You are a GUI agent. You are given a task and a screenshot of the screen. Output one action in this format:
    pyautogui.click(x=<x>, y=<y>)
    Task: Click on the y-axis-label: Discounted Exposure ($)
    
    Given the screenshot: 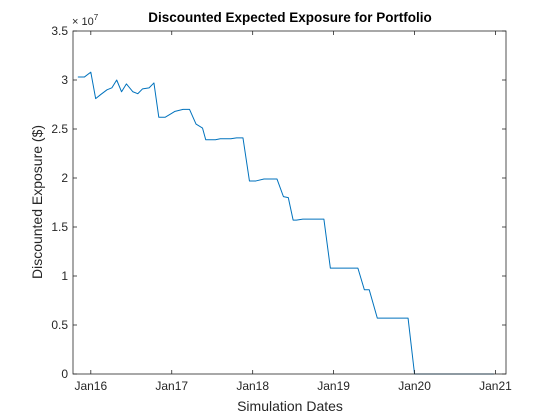 What is the action you would take?
    pyautogui.click(x=37, y=202)
    